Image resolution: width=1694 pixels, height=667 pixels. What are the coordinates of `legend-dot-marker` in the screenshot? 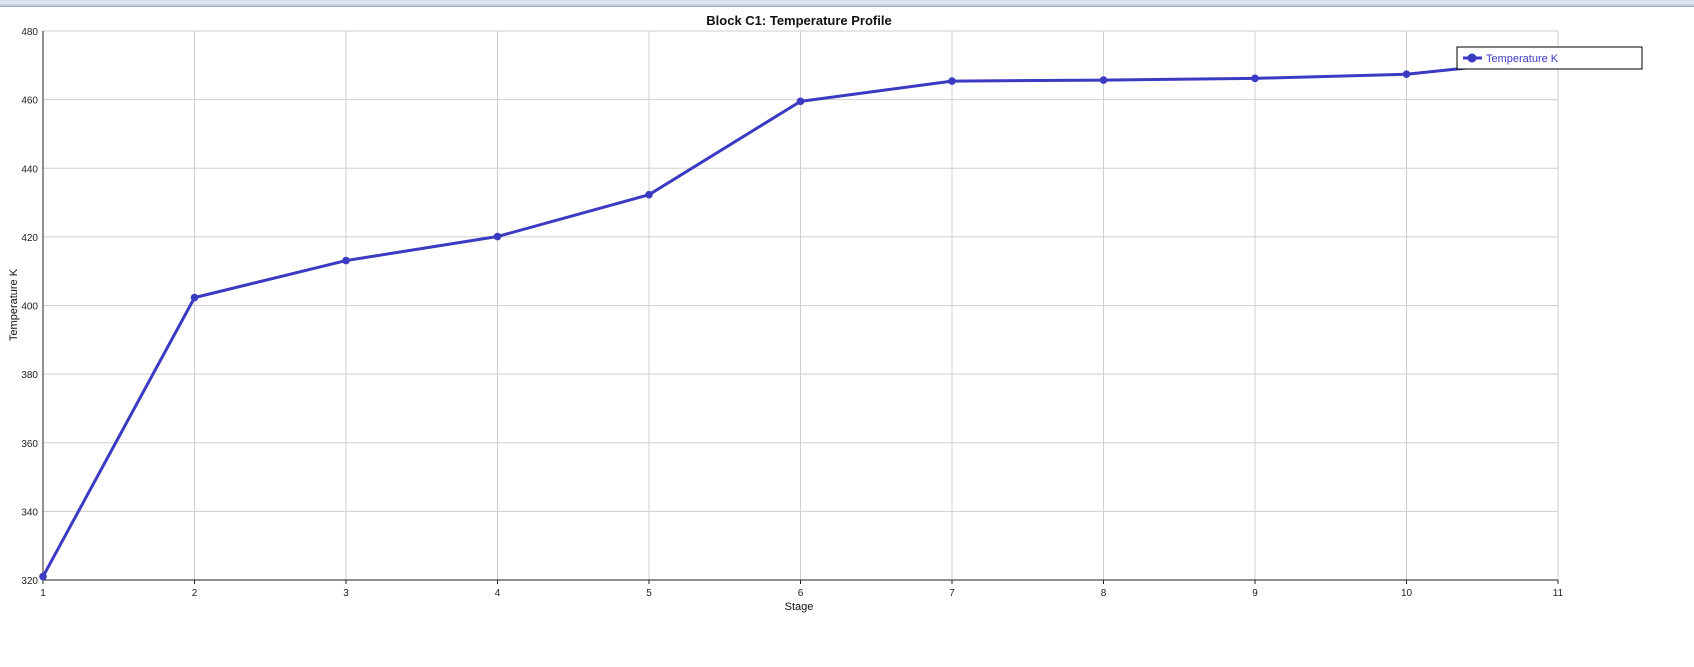 It's located at (1472, 58).